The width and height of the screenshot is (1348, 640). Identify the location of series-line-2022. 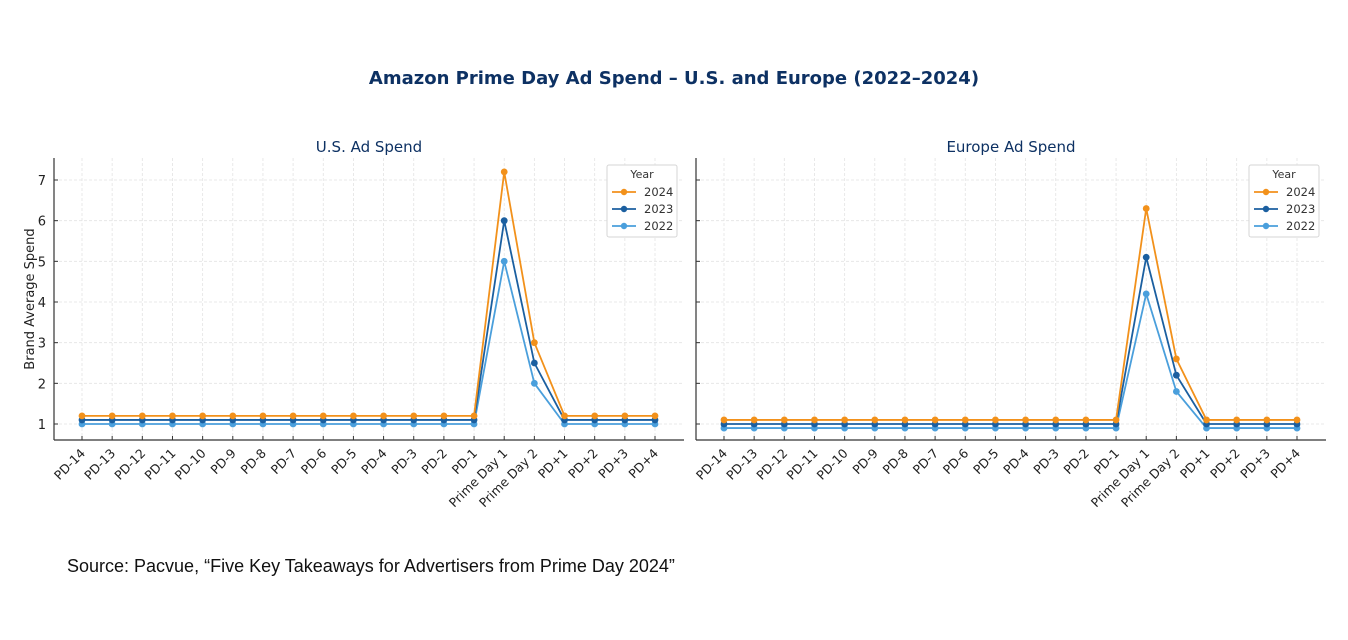
(368, 343).